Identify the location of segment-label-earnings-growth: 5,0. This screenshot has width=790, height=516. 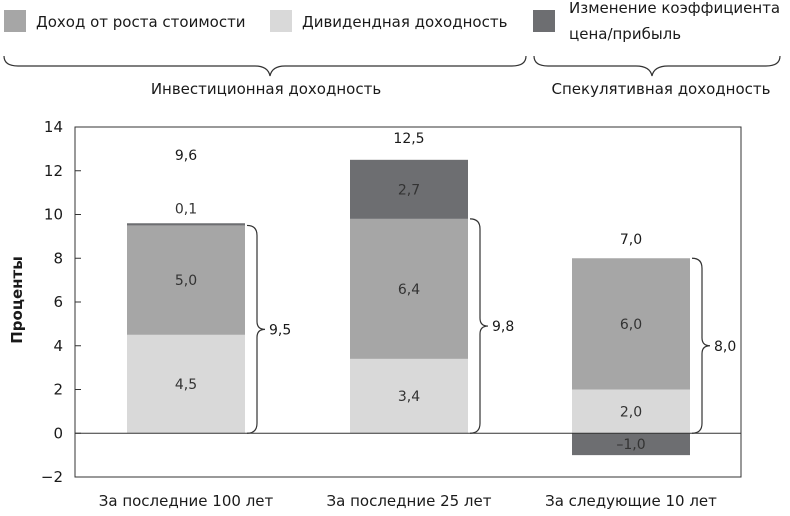
(186, 281).